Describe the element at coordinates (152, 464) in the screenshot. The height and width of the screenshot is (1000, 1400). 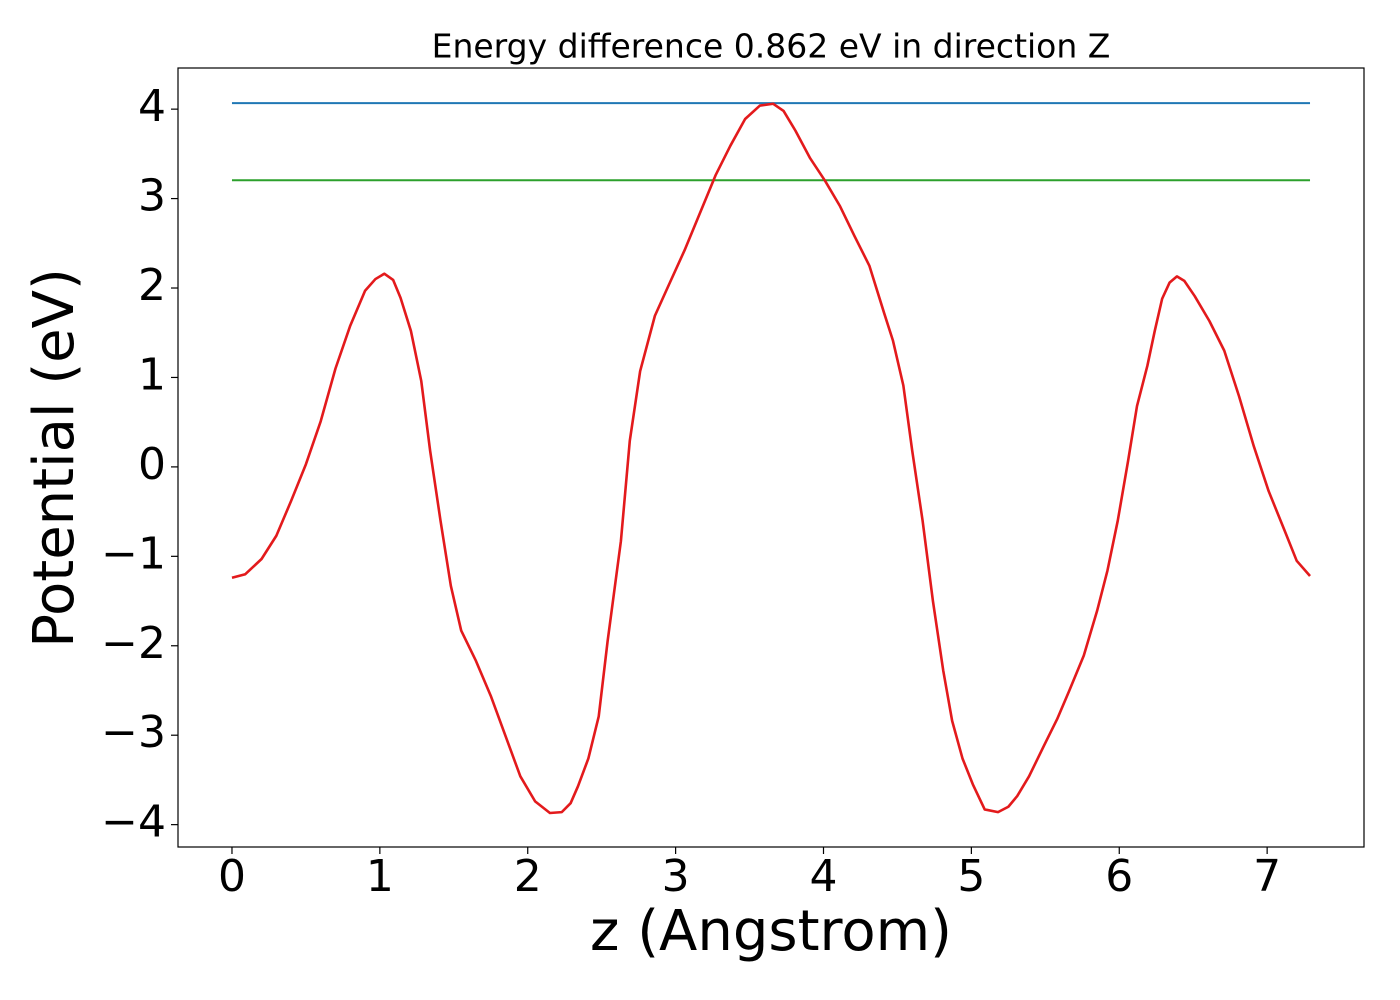
I see `y-tick-label: 0` at that location.